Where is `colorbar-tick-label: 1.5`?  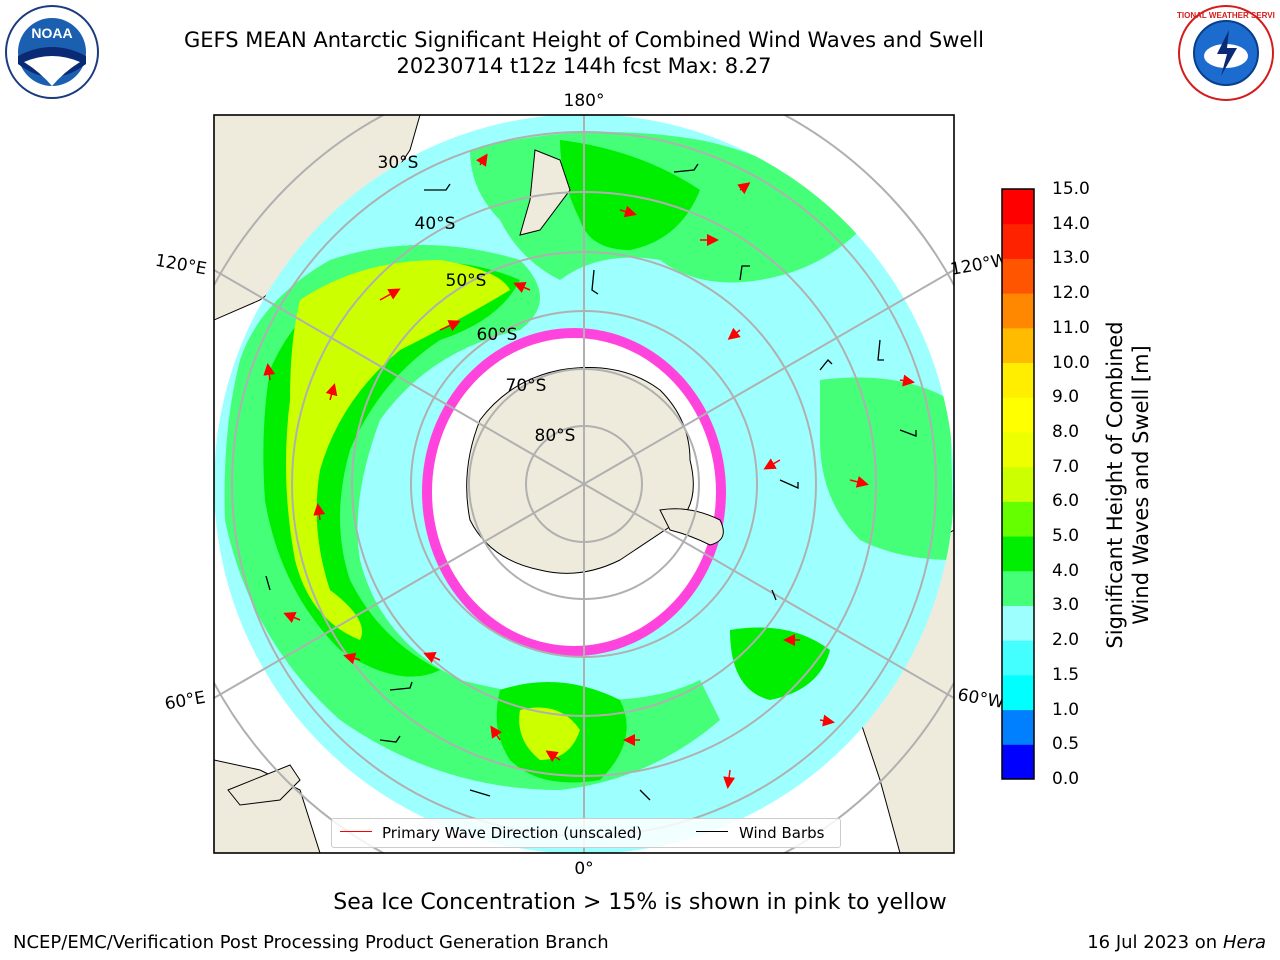 colorbar-tick-label: 1.5 is located at coordinates (1066, 674).